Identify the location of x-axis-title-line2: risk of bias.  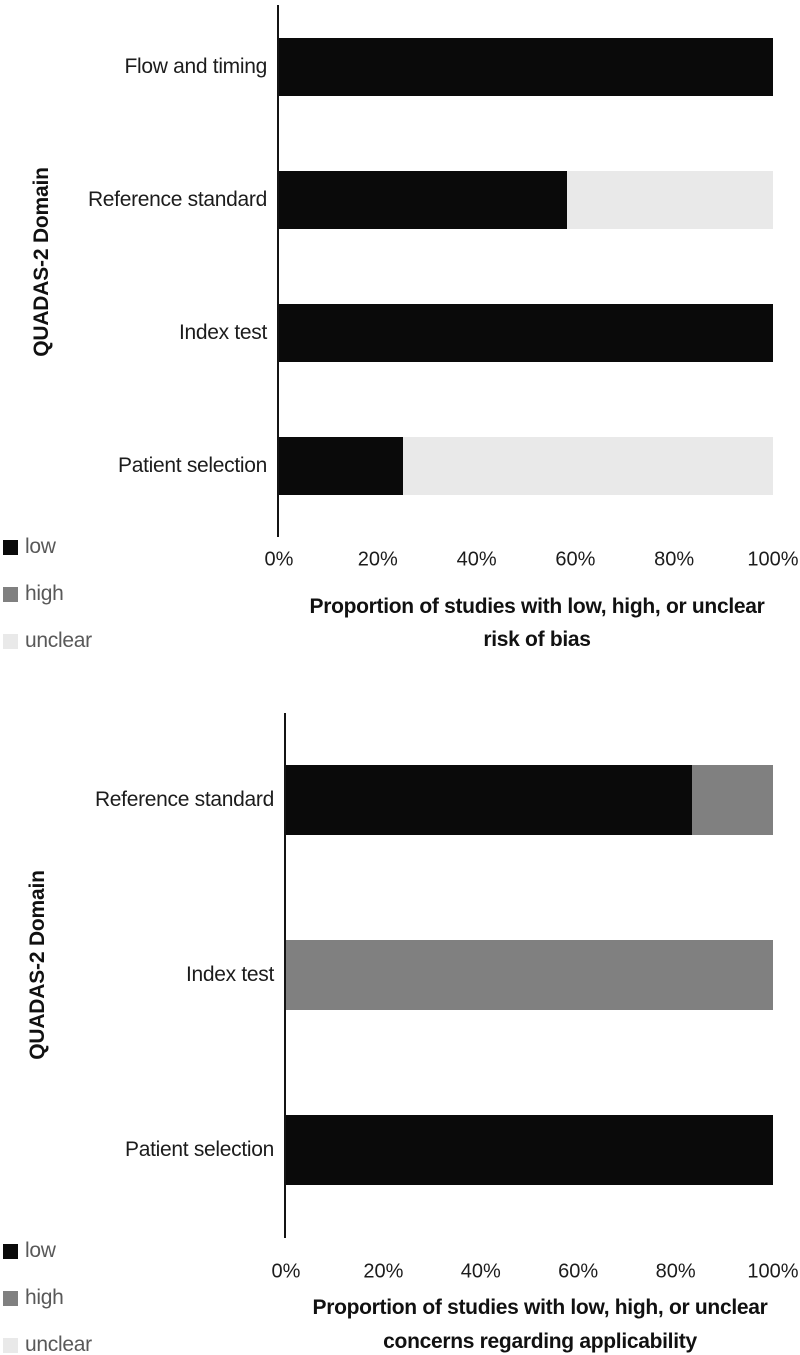
(537, 639).